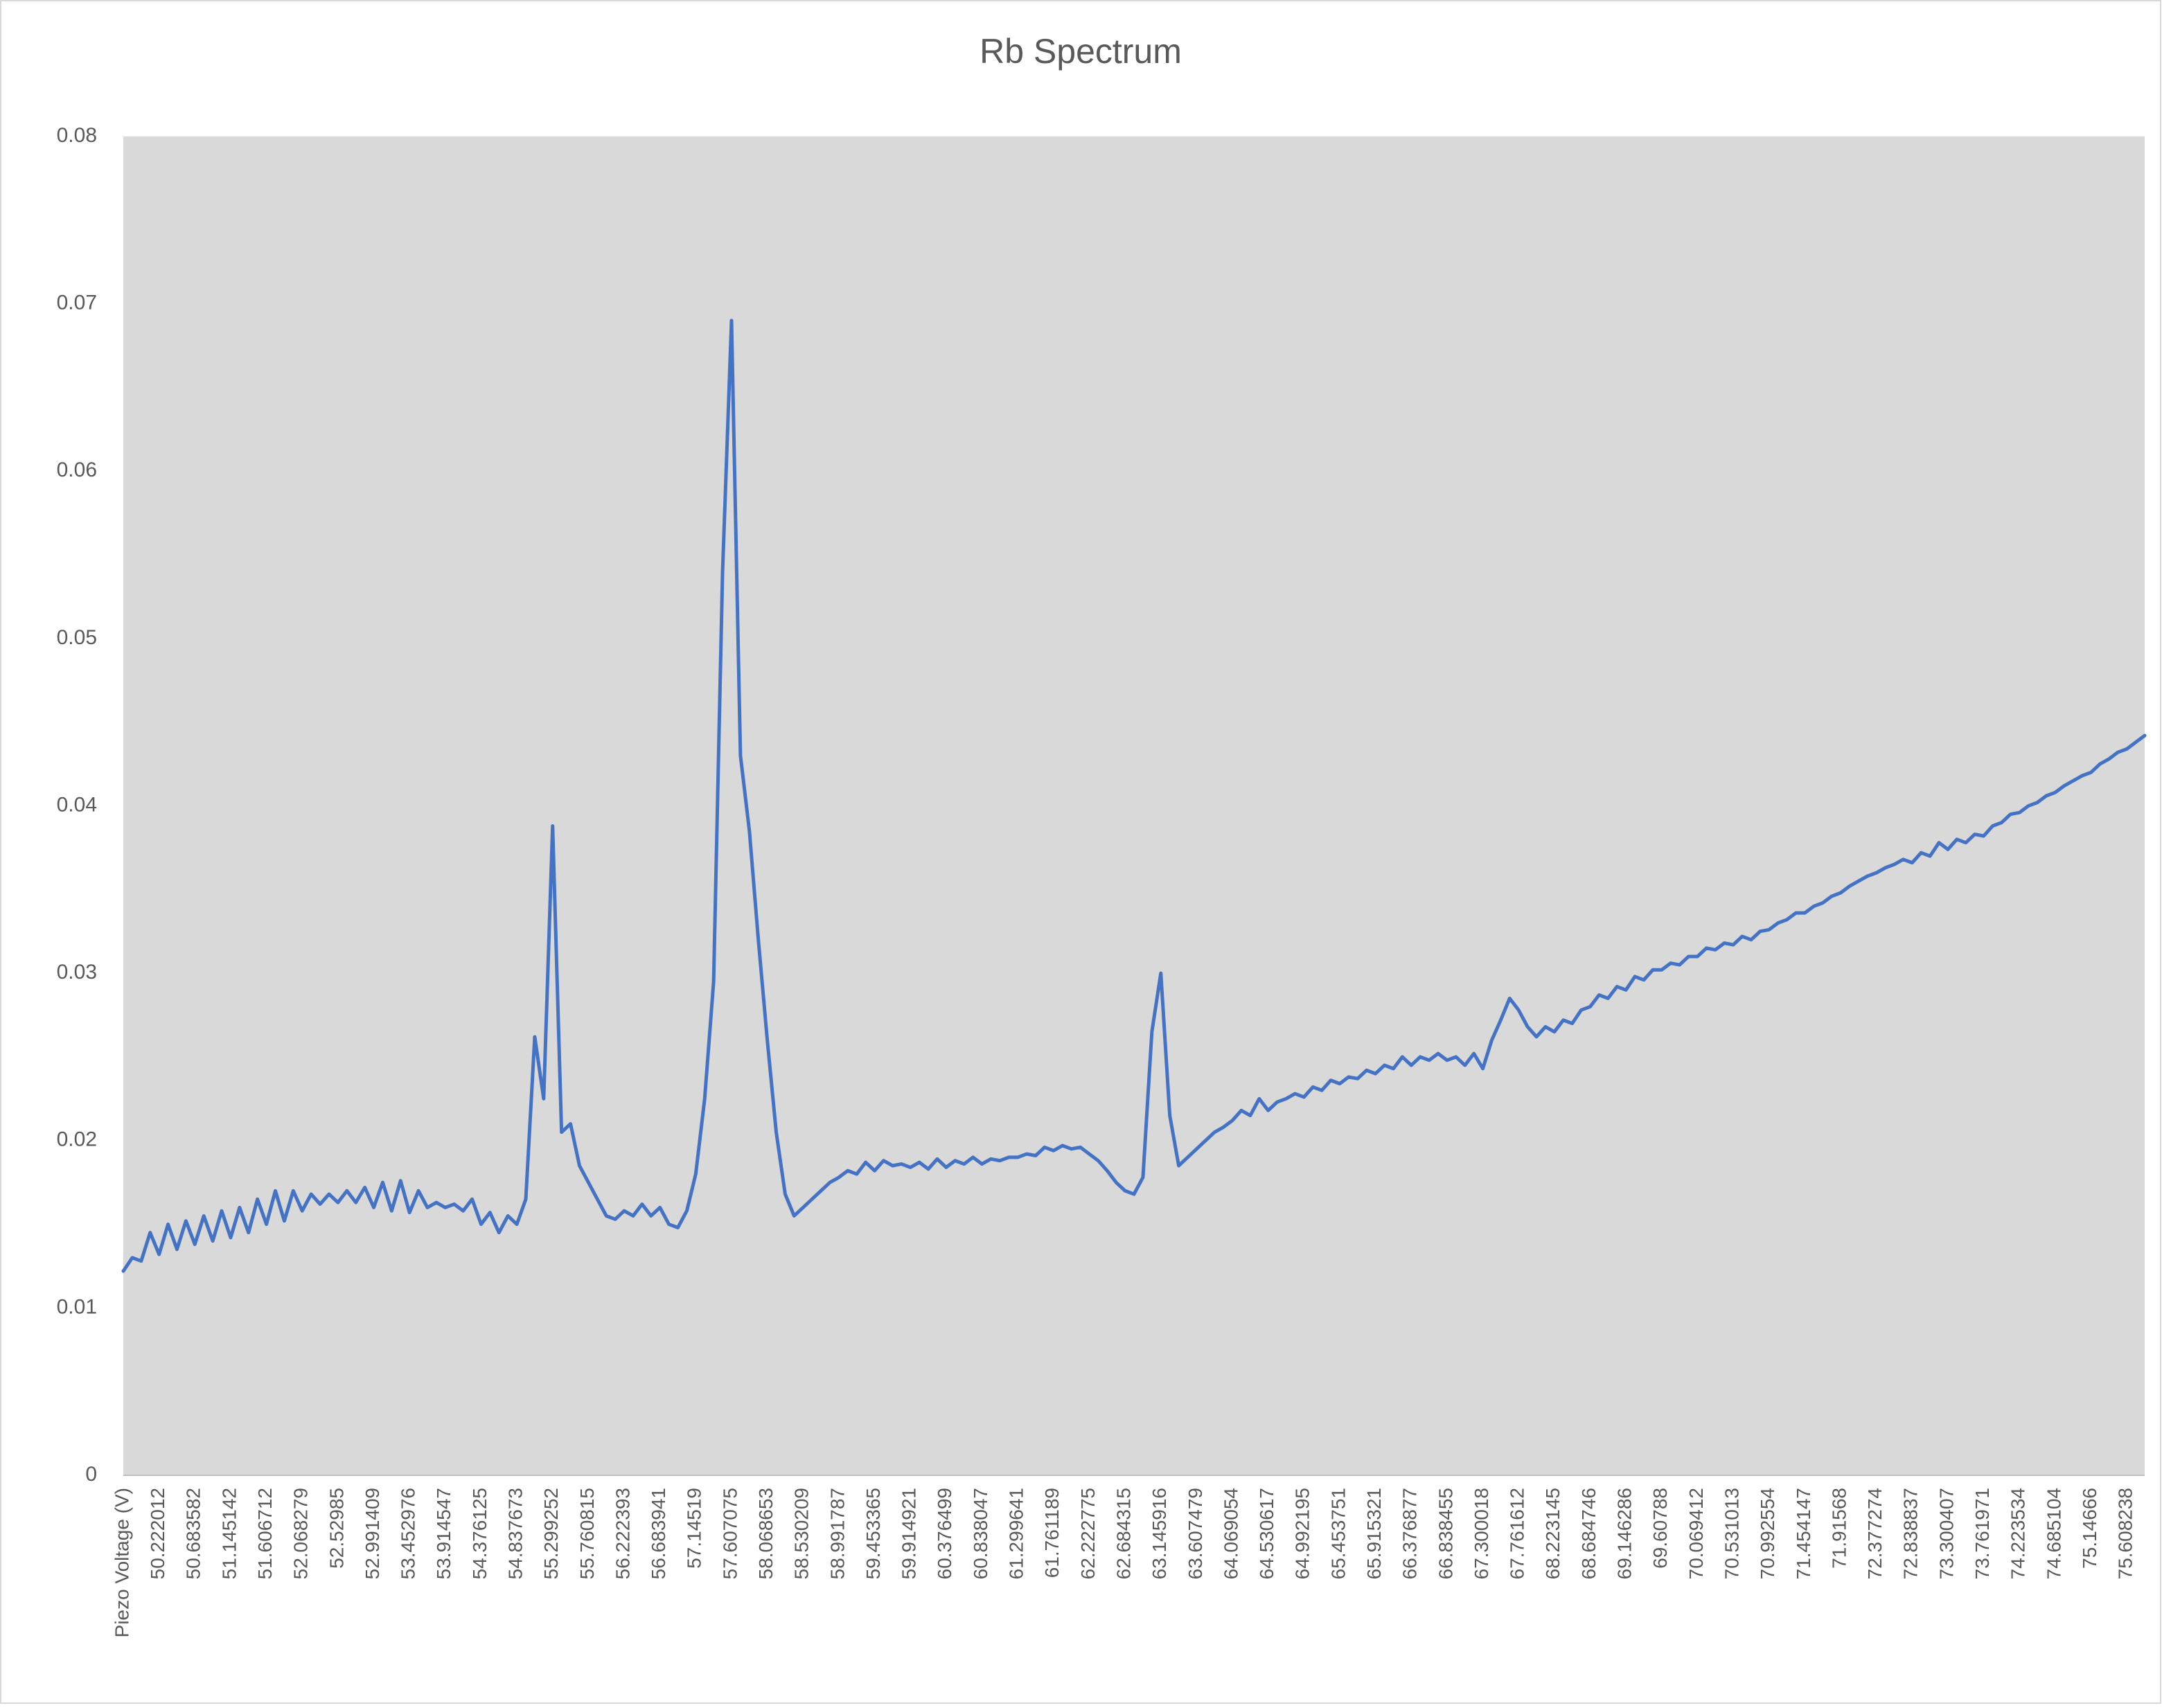  Describe the element at coordinates (837, 1533) in the screenshot. I see `x-tick-label: 58.991787` at that location.